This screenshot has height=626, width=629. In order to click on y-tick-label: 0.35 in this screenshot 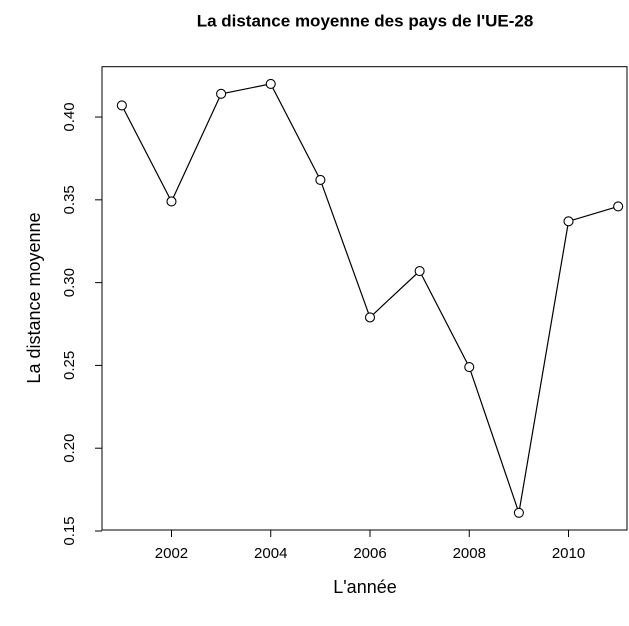, I will do `click(69, 199)`.